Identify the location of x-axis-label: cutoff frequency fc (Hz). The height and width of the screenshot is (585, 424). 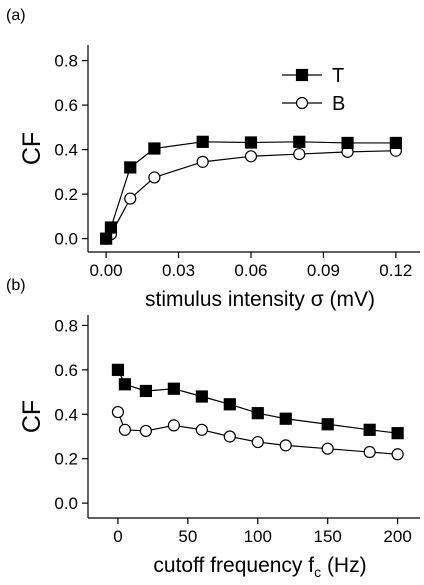
(259, 567).